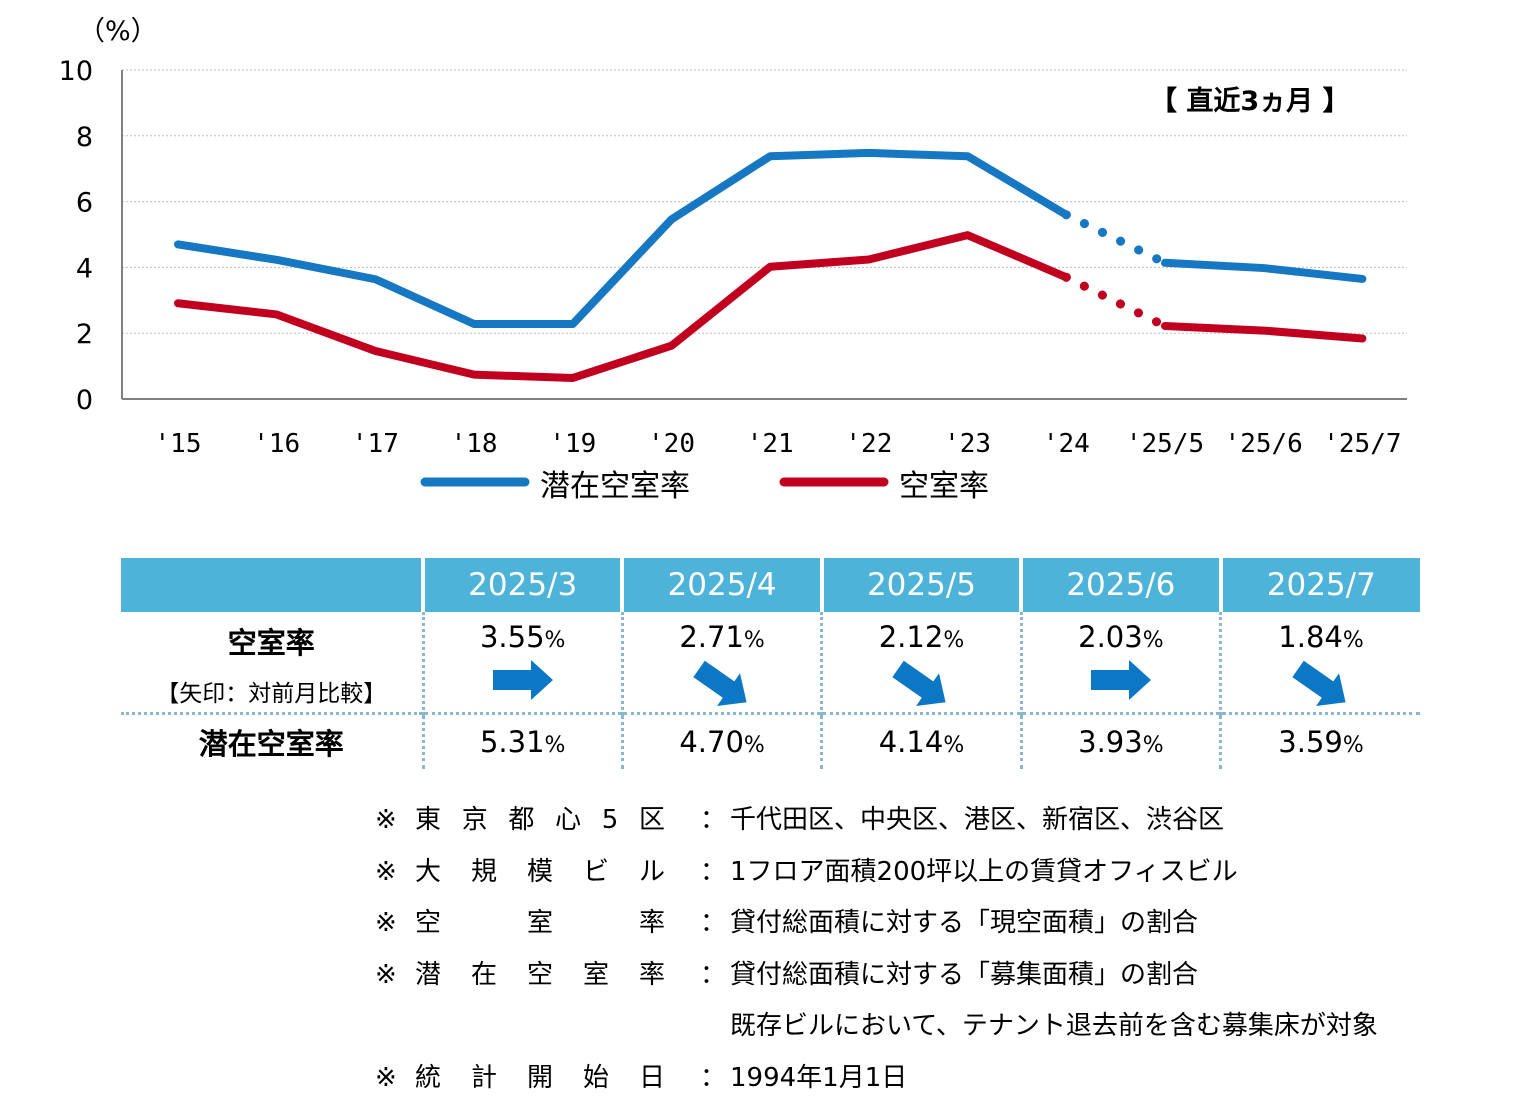  Describe the element at coordinates (428, 1077) in the screenshot. I see `footnote-term-char: 統` at that location.